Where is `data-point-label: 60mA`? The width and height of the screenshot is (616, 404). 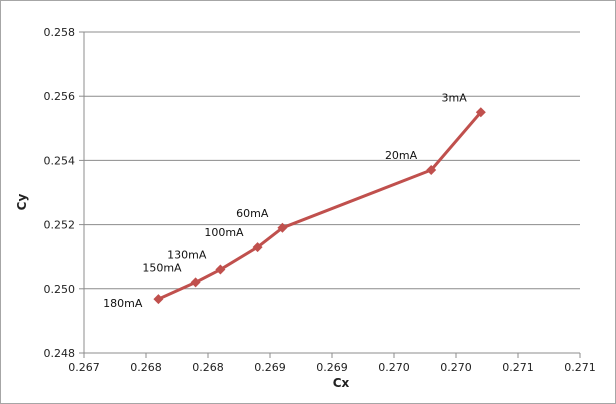
data-point-label: 60mA is located at coordinates (252, 213).